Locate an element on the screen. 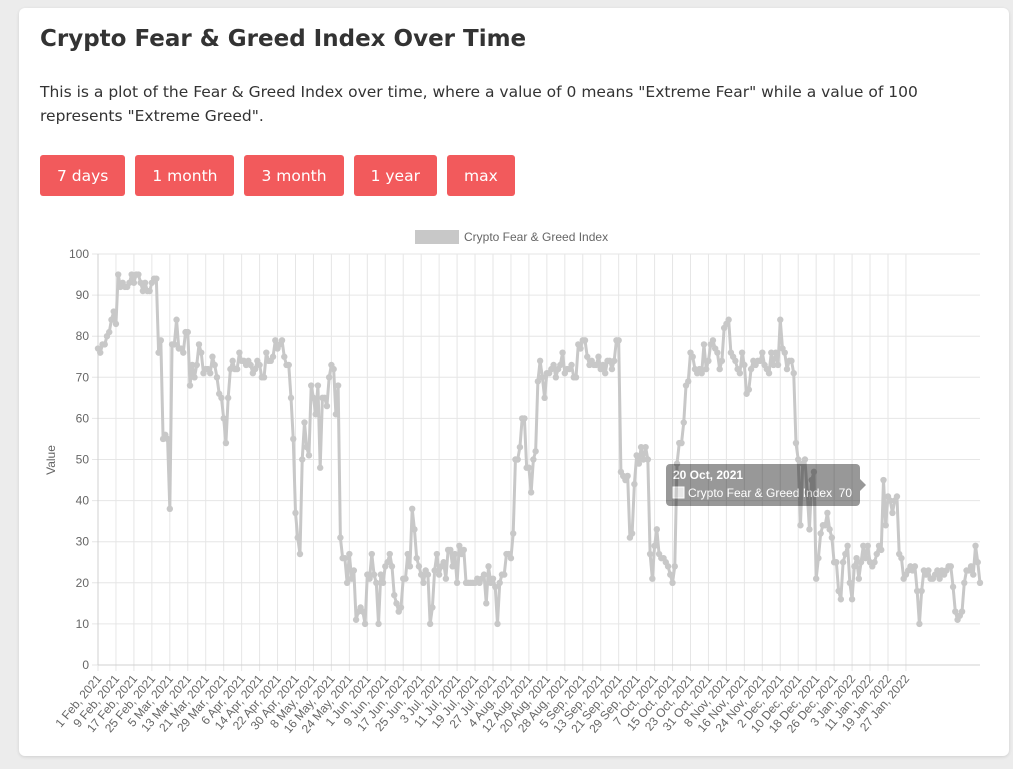 The width and height of the screenshot is (1013, 769). chart-legend: Crypto Fear & Greed Index is located at coordinates (511, 237).